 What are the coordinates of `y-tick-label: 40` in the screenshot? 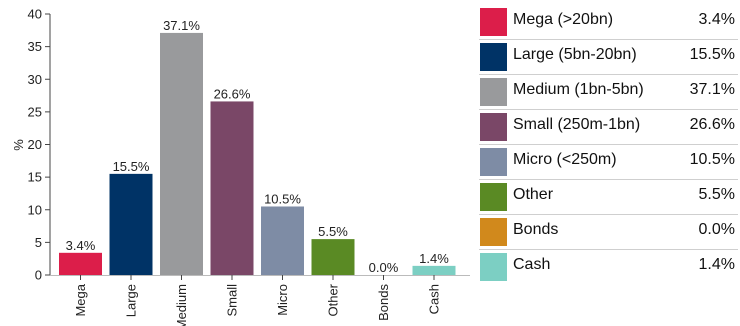 It's located at (35, 14).